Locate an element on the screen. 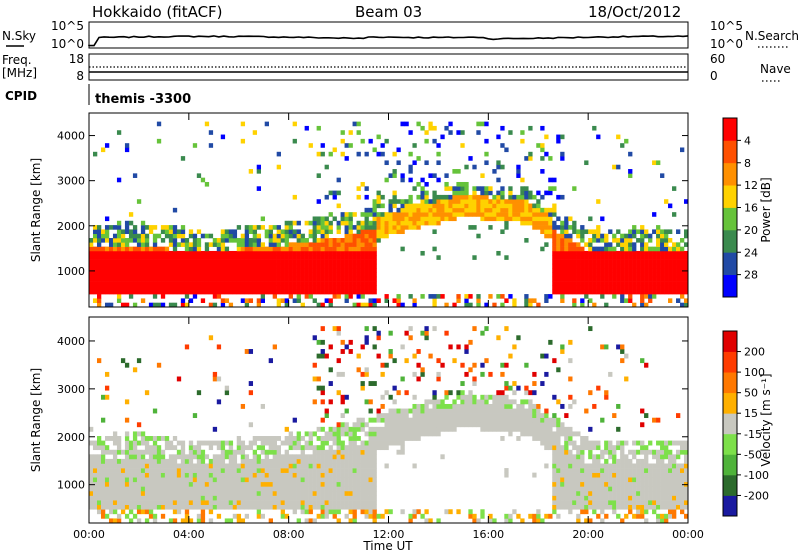 The image size is (800, 554). colorbar-tick-label: 4 is located at coordinates (747, 140).